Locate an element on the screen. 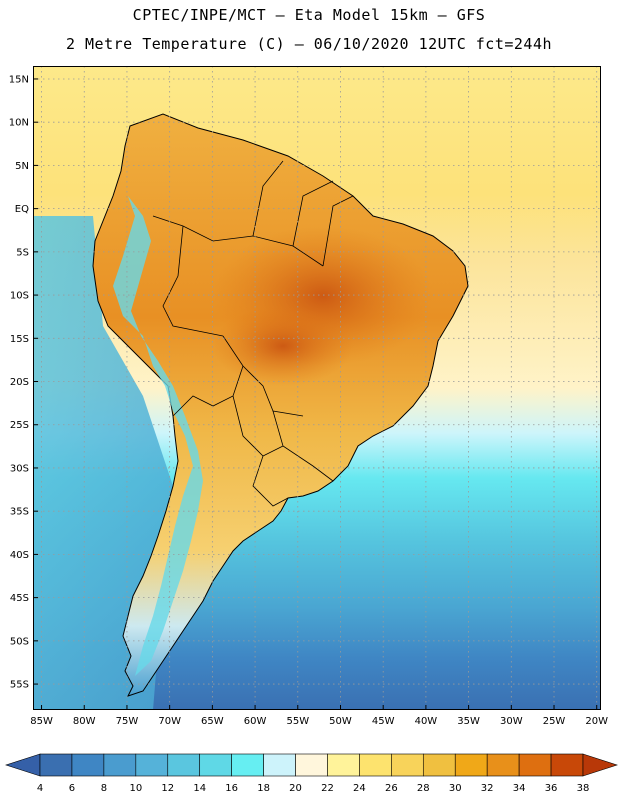  lon-tick-label: 50W is located at coordinates (340, 721).